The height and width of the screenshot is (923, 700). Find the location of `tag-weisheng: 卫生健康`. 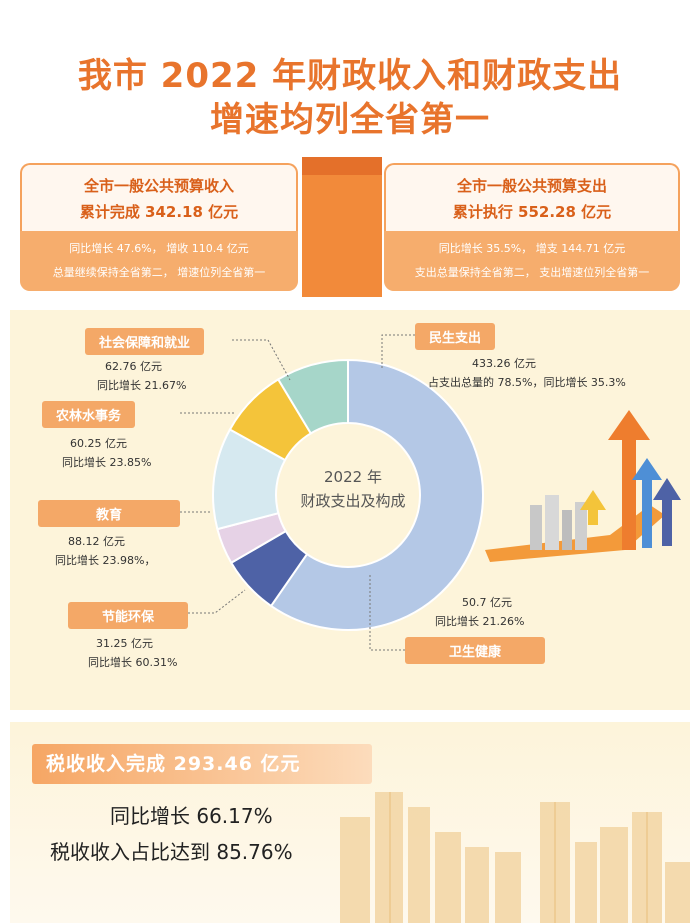

tag-weisheng: 卫生健康 is located at coordinates (475, 650).